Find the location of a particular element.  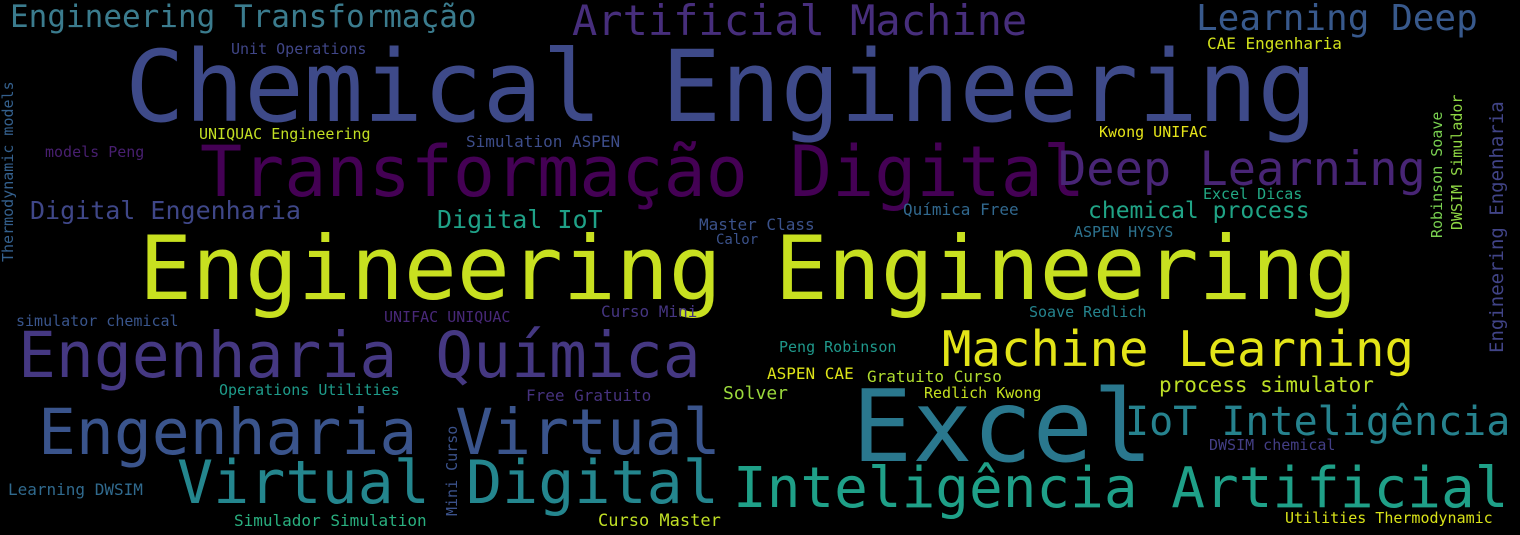

word-simulador-simulation: Simulador Simulation is located at coordinates (330, 520).